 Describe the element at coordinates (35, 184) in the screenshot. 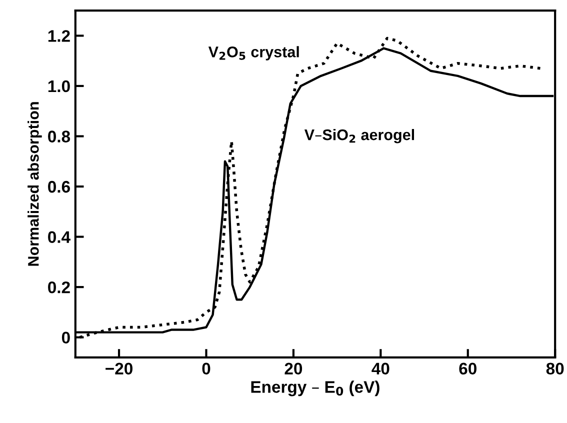

I see `y-axis-title: Normalized absorption` at that location.